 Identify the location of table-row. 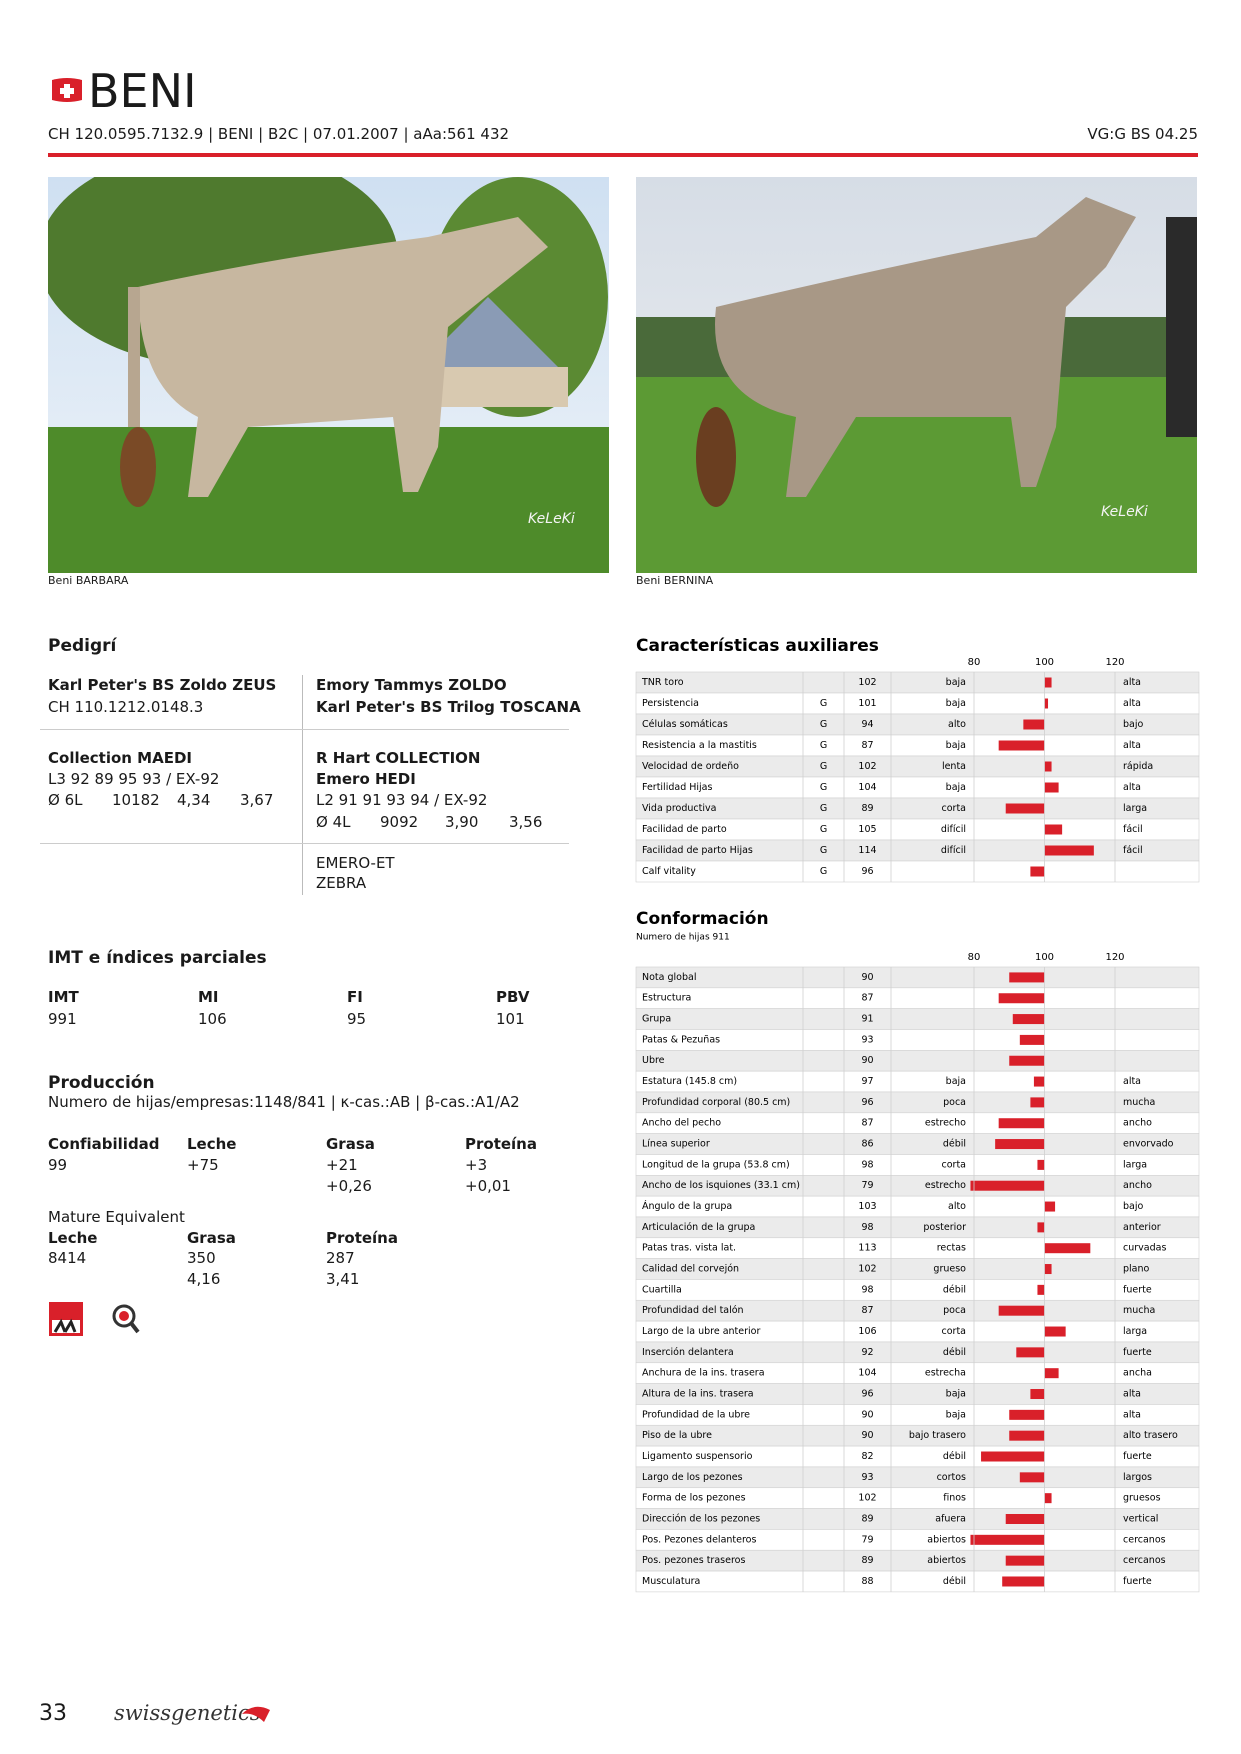
(917, 1019).